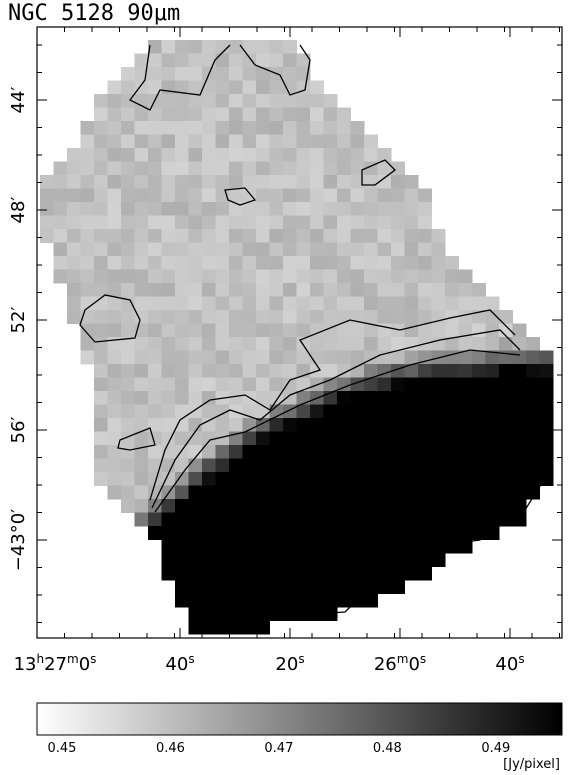 This screenshot has height=775, width=574. I want to click on x-tick-part: 40, so click(506, 664).